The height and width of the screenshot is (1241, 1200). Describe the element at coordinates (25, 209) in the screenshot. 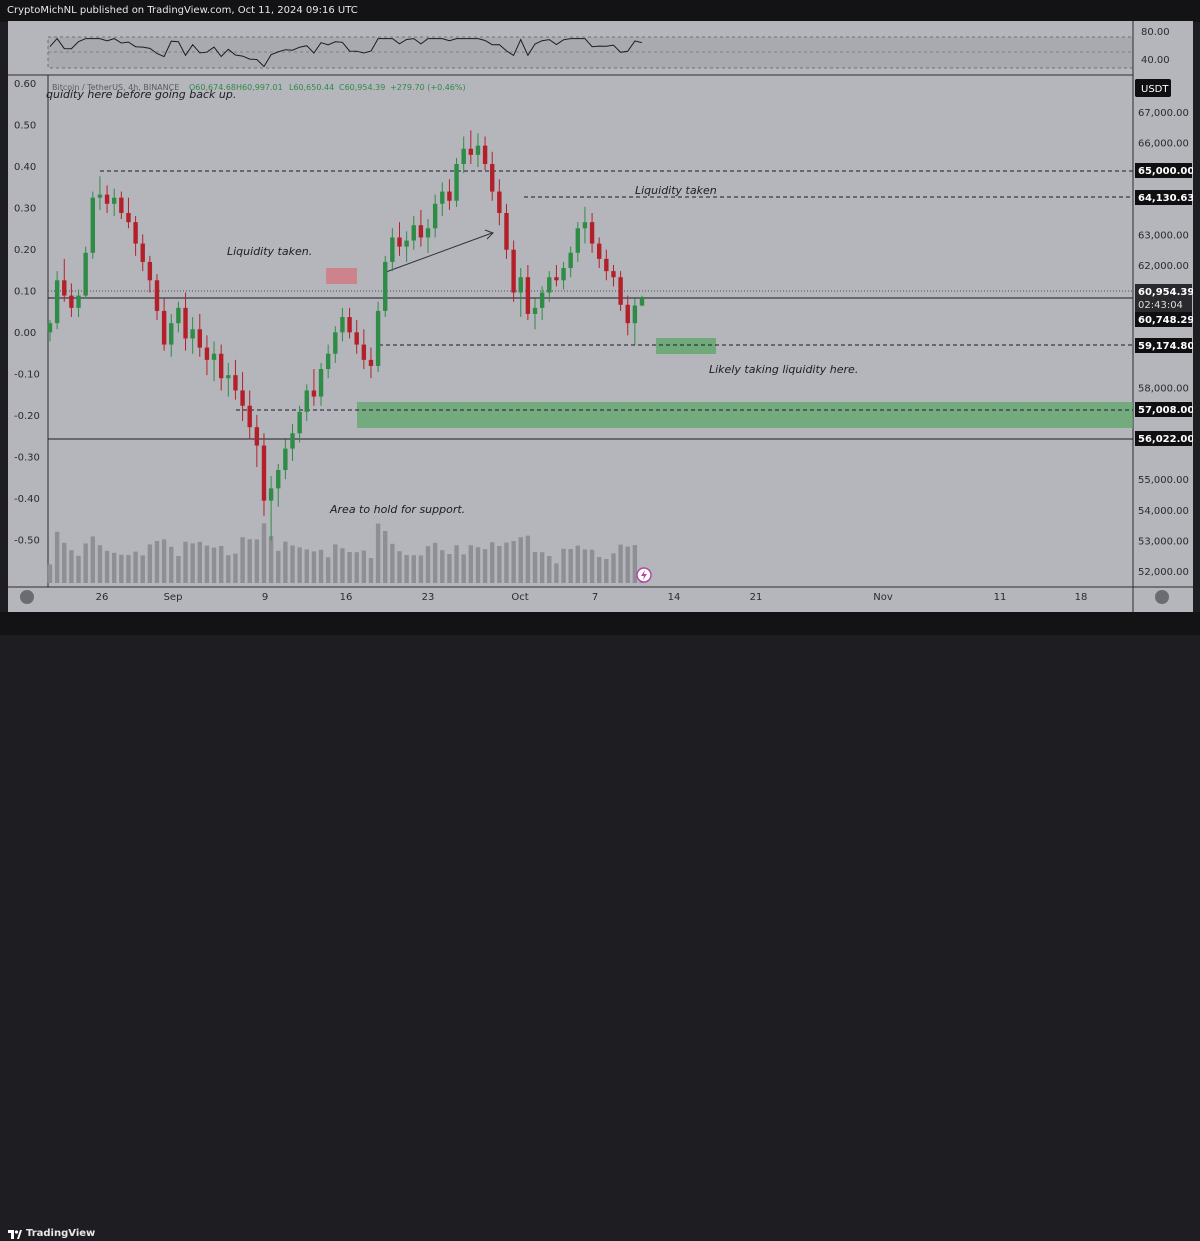

I see `left-axis-tick: 0.30` at that location.